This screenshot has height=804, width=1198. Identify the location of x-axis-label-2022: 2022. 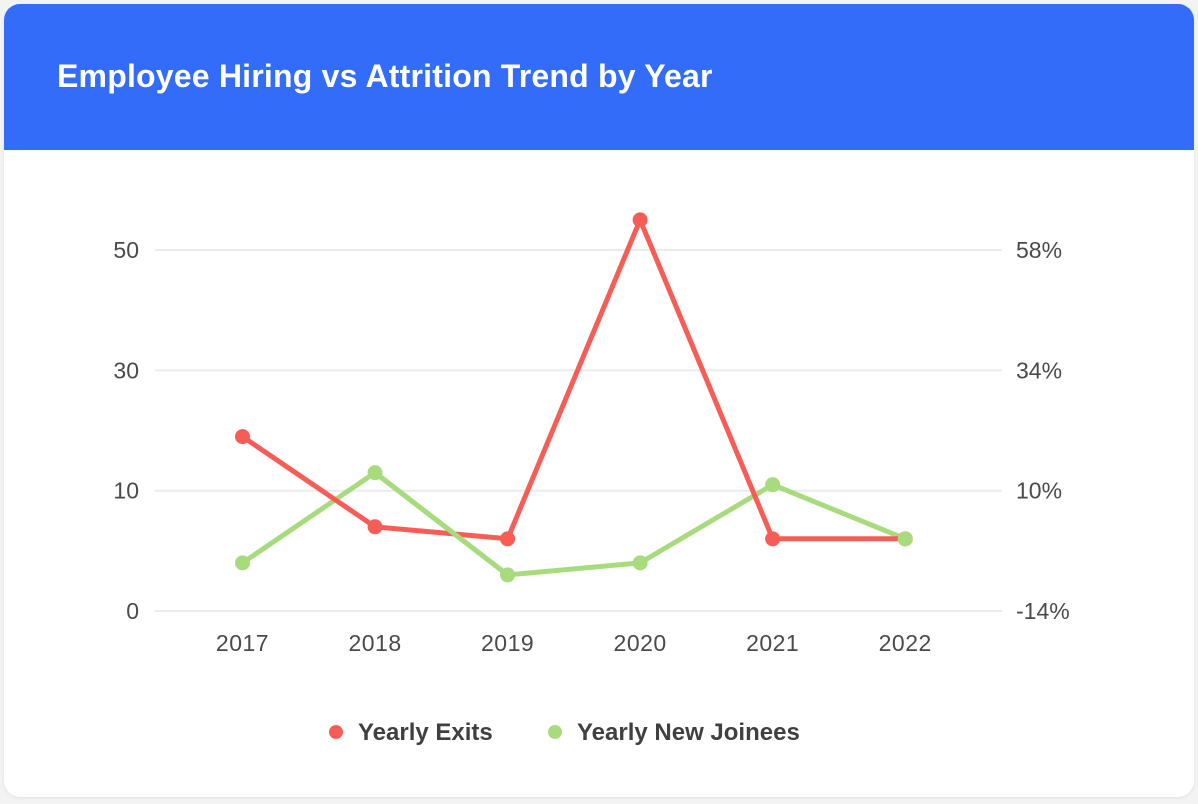
(905, 643).